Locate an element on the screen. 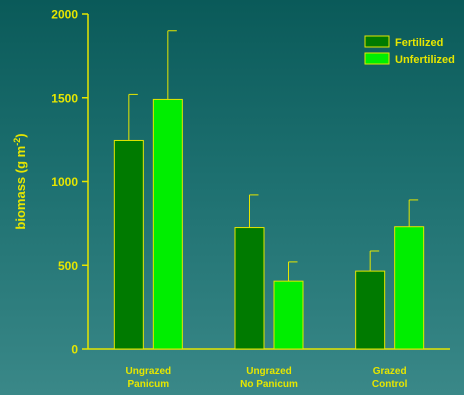  y-tick-label: 1500 is located at coordinates (64, 98).